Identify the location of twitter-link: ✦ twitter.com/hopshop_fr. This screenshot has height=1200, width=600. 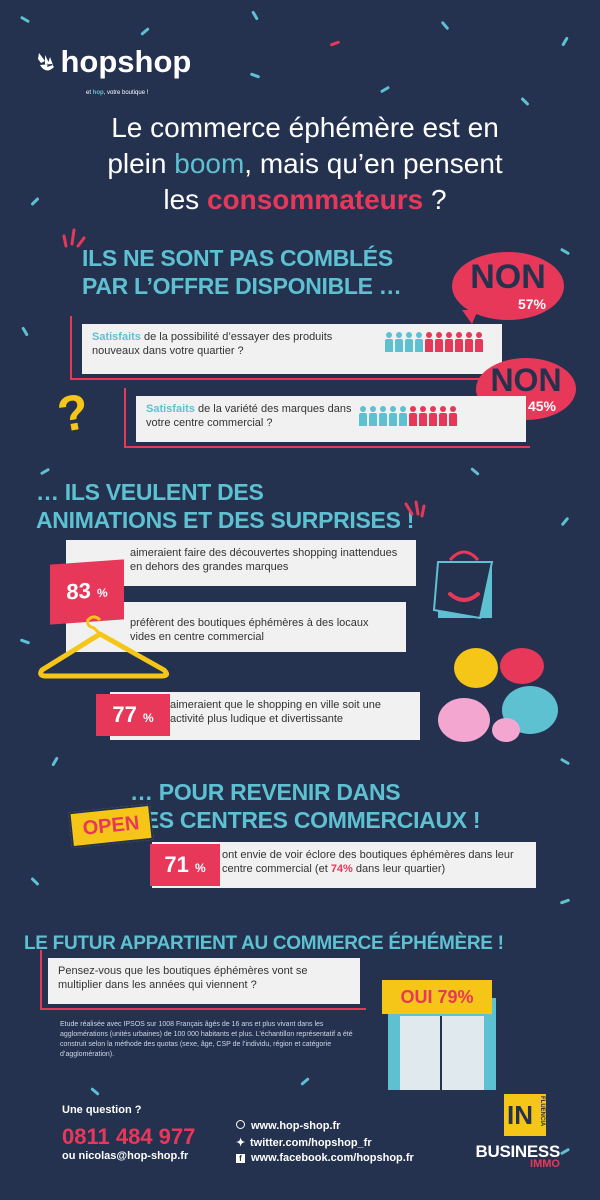
(304, 1143).